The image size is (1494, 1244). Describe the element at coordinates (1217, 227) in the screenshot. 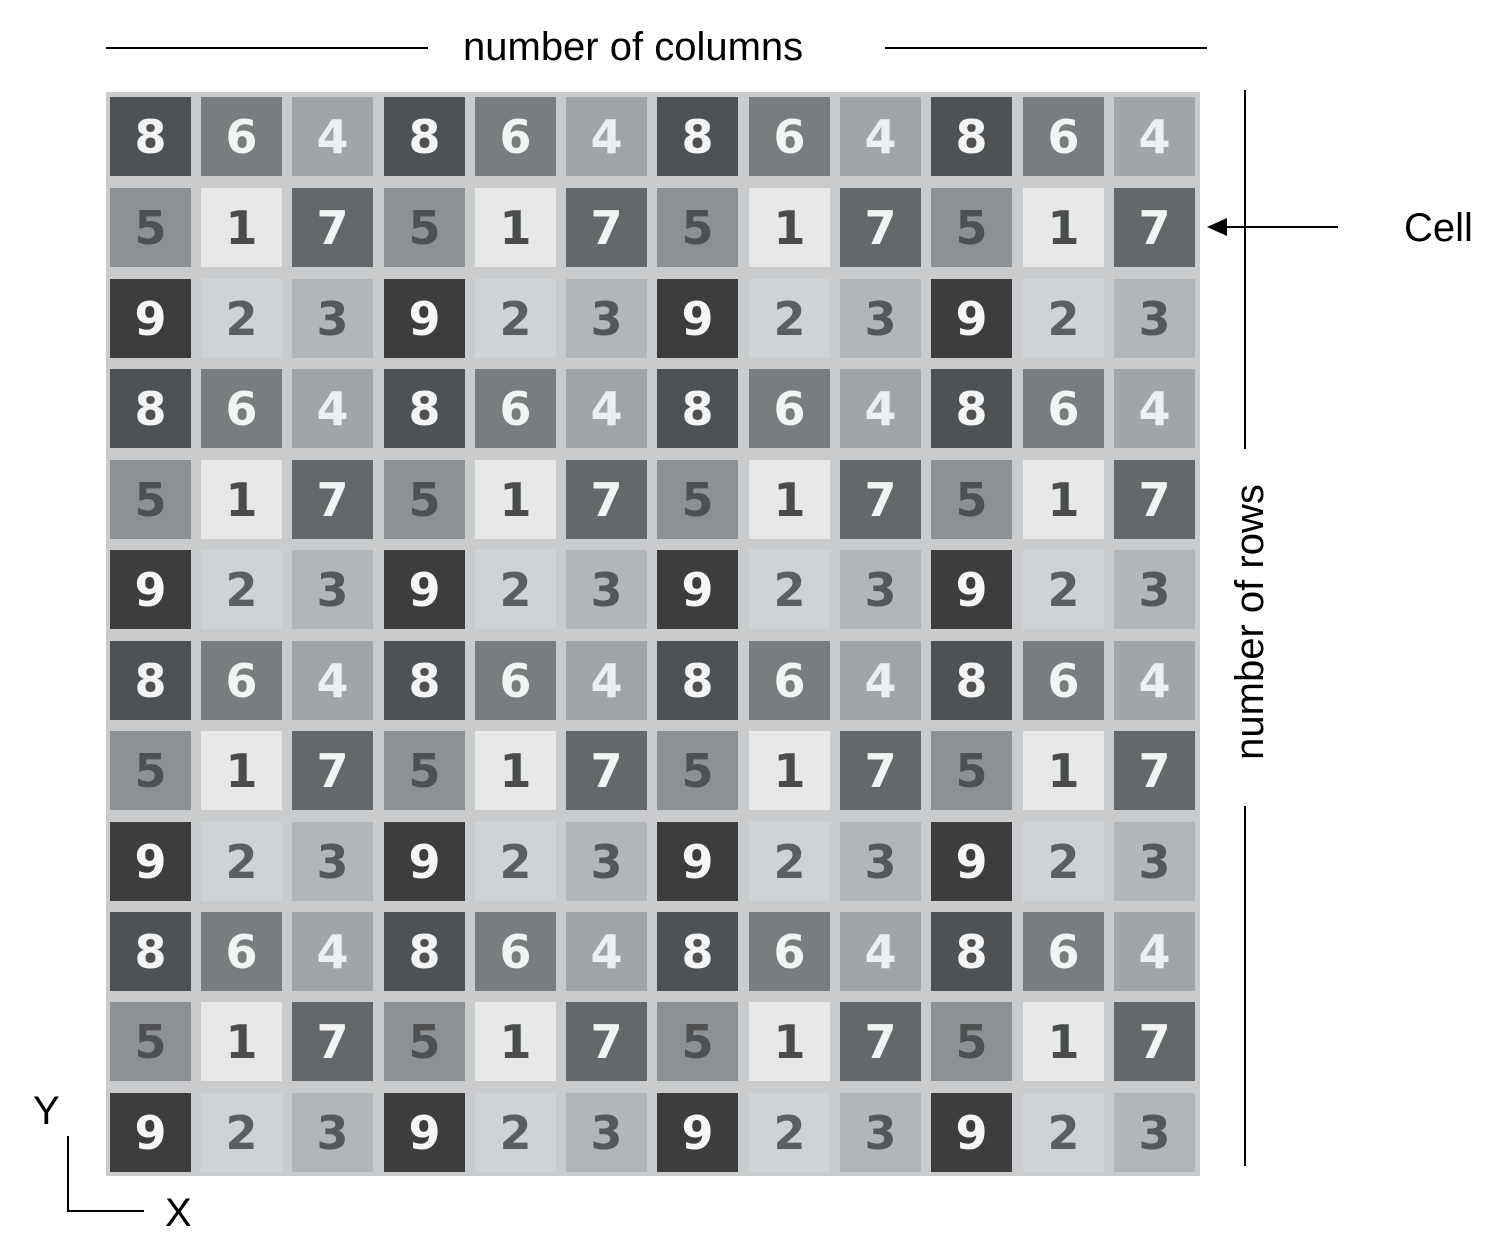

I see `cell-arrow-head` at that location.